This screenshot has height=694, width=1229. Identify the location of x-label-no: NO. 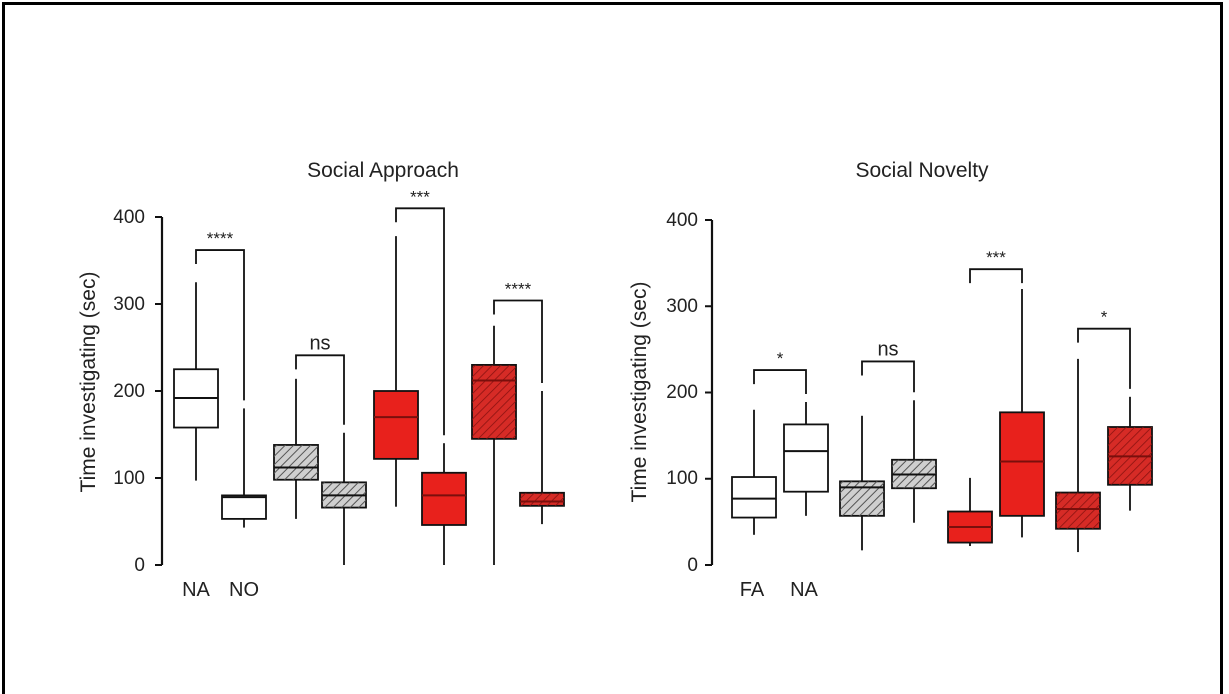
(244, 590).